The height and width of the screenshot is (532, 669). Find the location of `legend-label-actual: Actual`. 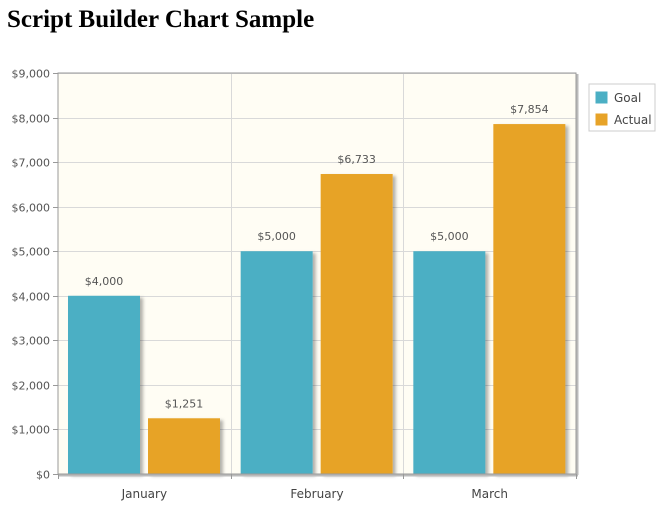

legend-label-actual: Actual is located at coordinates (633, 120).